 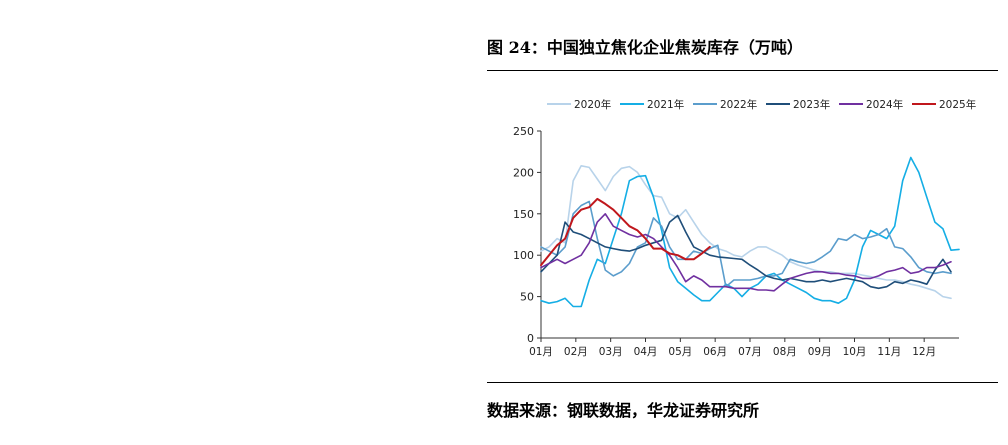 What do you see at coordinates (738, 104) in the screenshot?
I see `legend-label: 2022年` at bounding box center [738, 104].